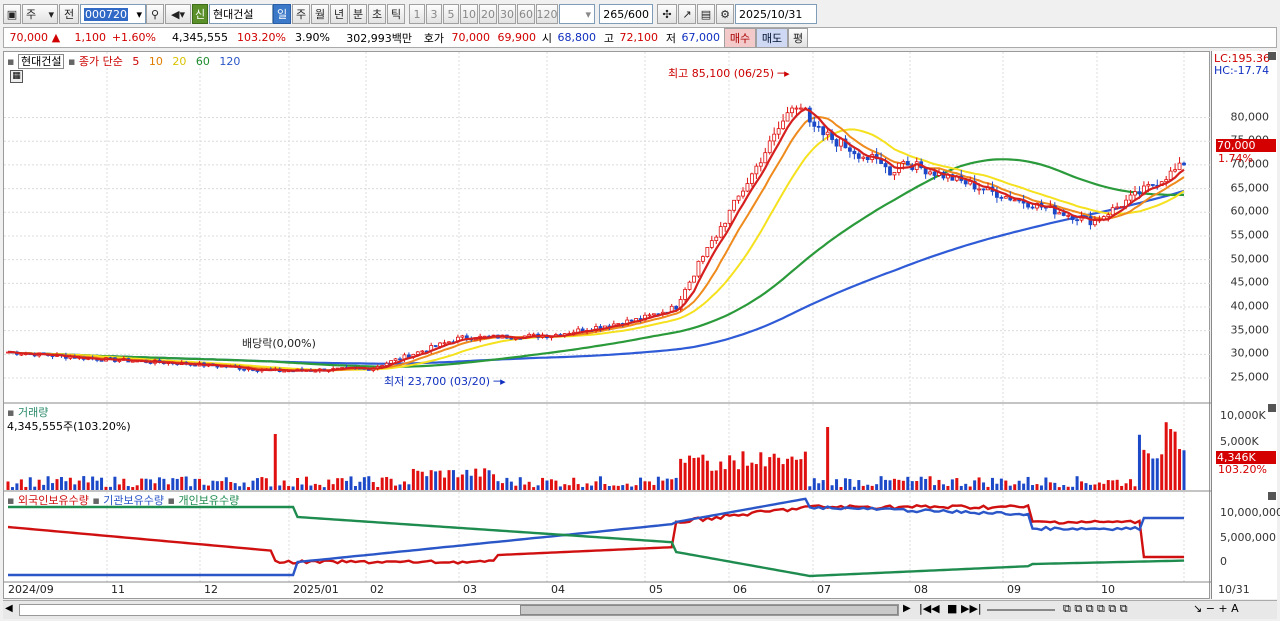 The height and width of the screenshot is (621, 1280). What do you see at coordinates (71, 61) in the screenshot?
I see `legend-square-icon: ▪` at bounding box center [71, 61].